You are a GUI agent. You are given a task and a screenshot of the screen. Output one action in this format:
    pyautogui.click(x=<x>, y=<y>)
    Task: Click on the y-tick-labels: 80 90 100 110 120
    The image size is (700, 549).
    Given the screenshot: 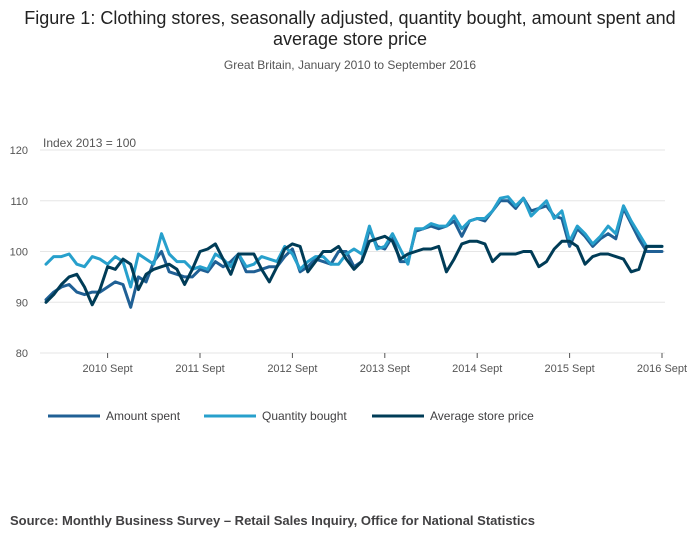 What is the action you would take?
    pyautogui.click(x=19, y=252)
    